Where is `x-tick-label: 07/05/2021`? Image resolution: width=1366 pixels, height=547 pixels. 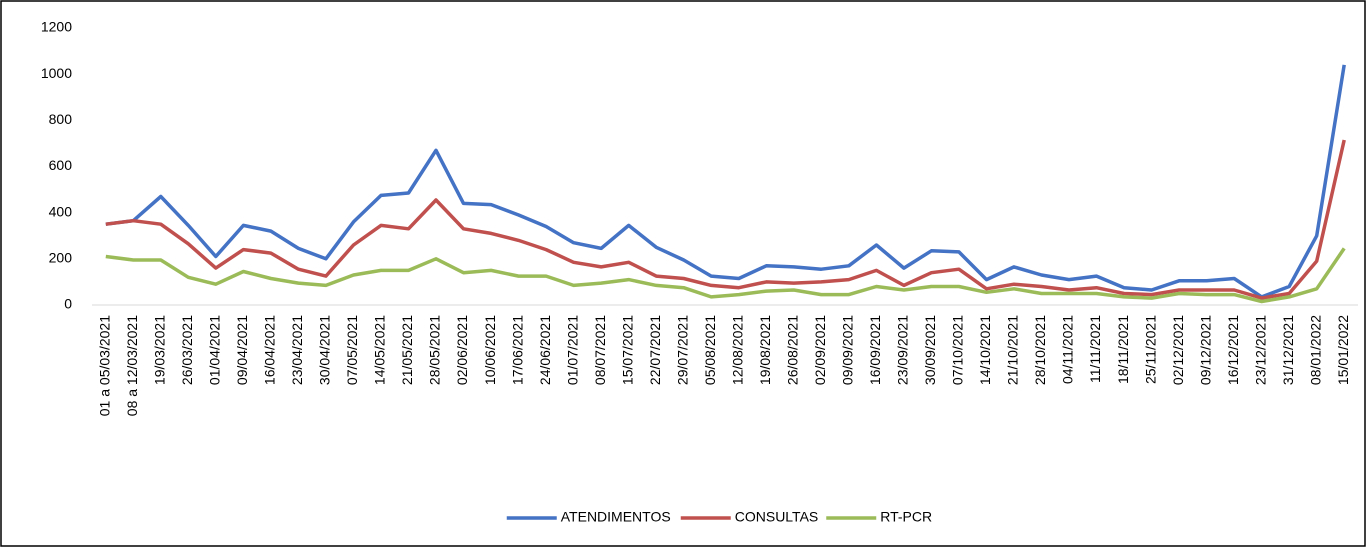
x-tick-label: 07/05/2021 is located at coordinates (352, 350).